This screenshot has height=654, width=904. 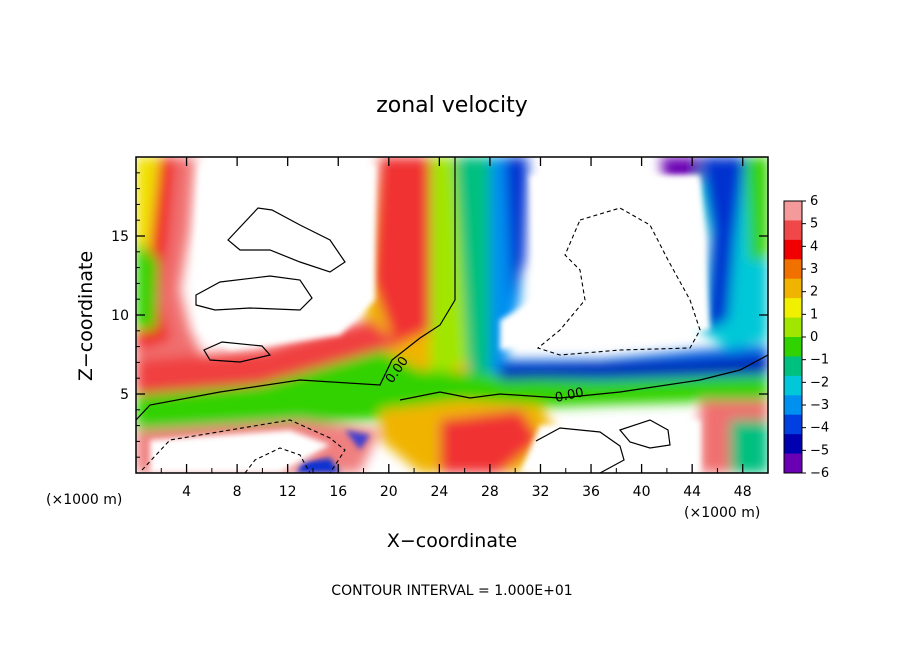 What do you see at coordinates (237, 492) in the screenshot?
I see `x-tick-label: 8` at bounding box center [237, 492].